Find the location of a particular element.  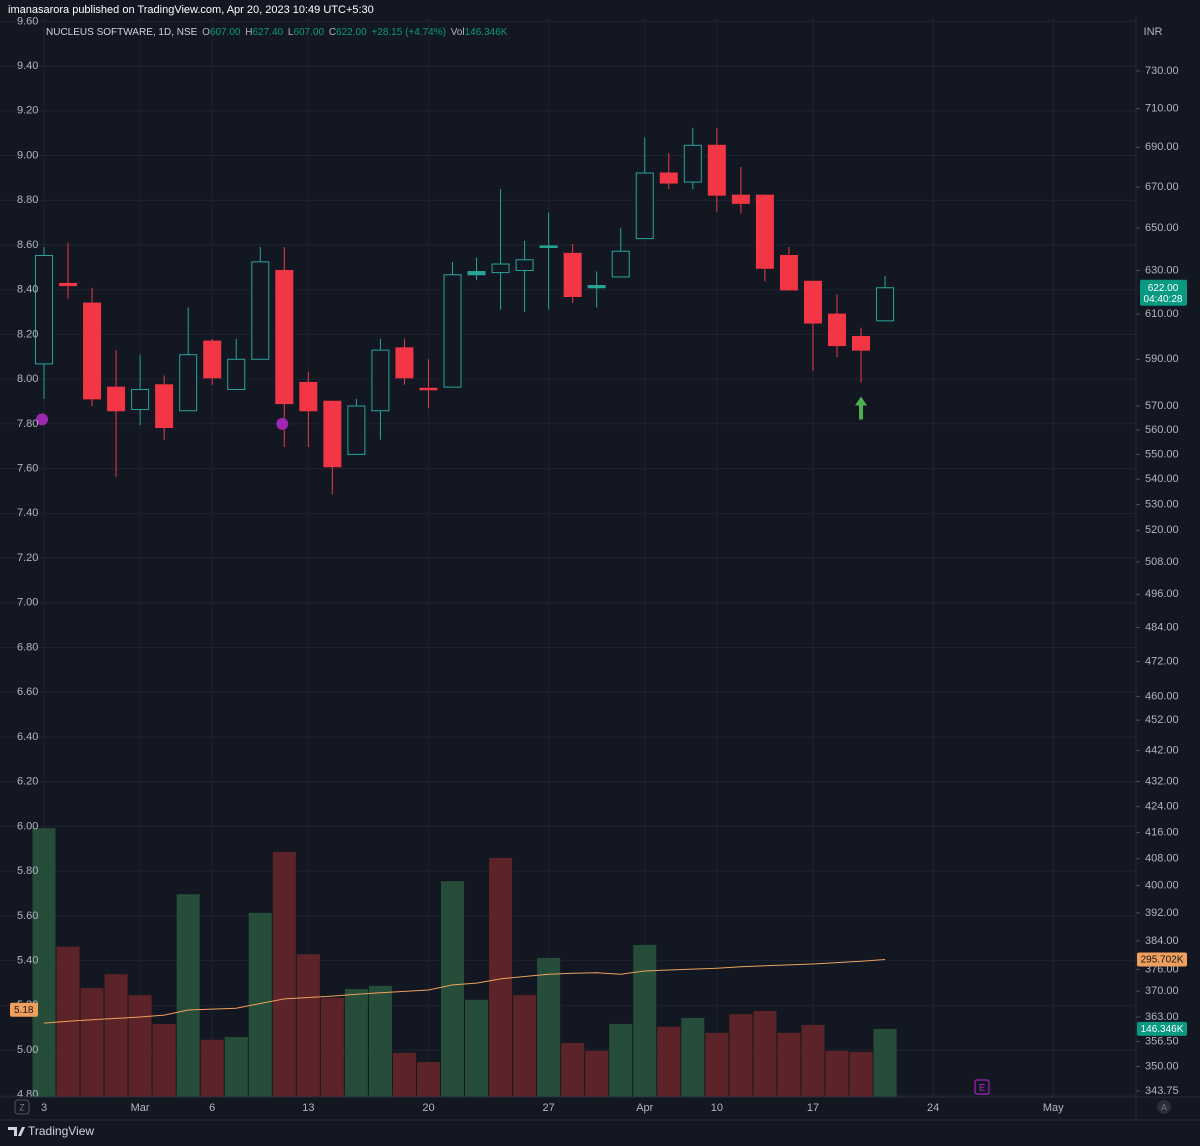

x-tick-label: 6 is located at coordinates (212, 1108).